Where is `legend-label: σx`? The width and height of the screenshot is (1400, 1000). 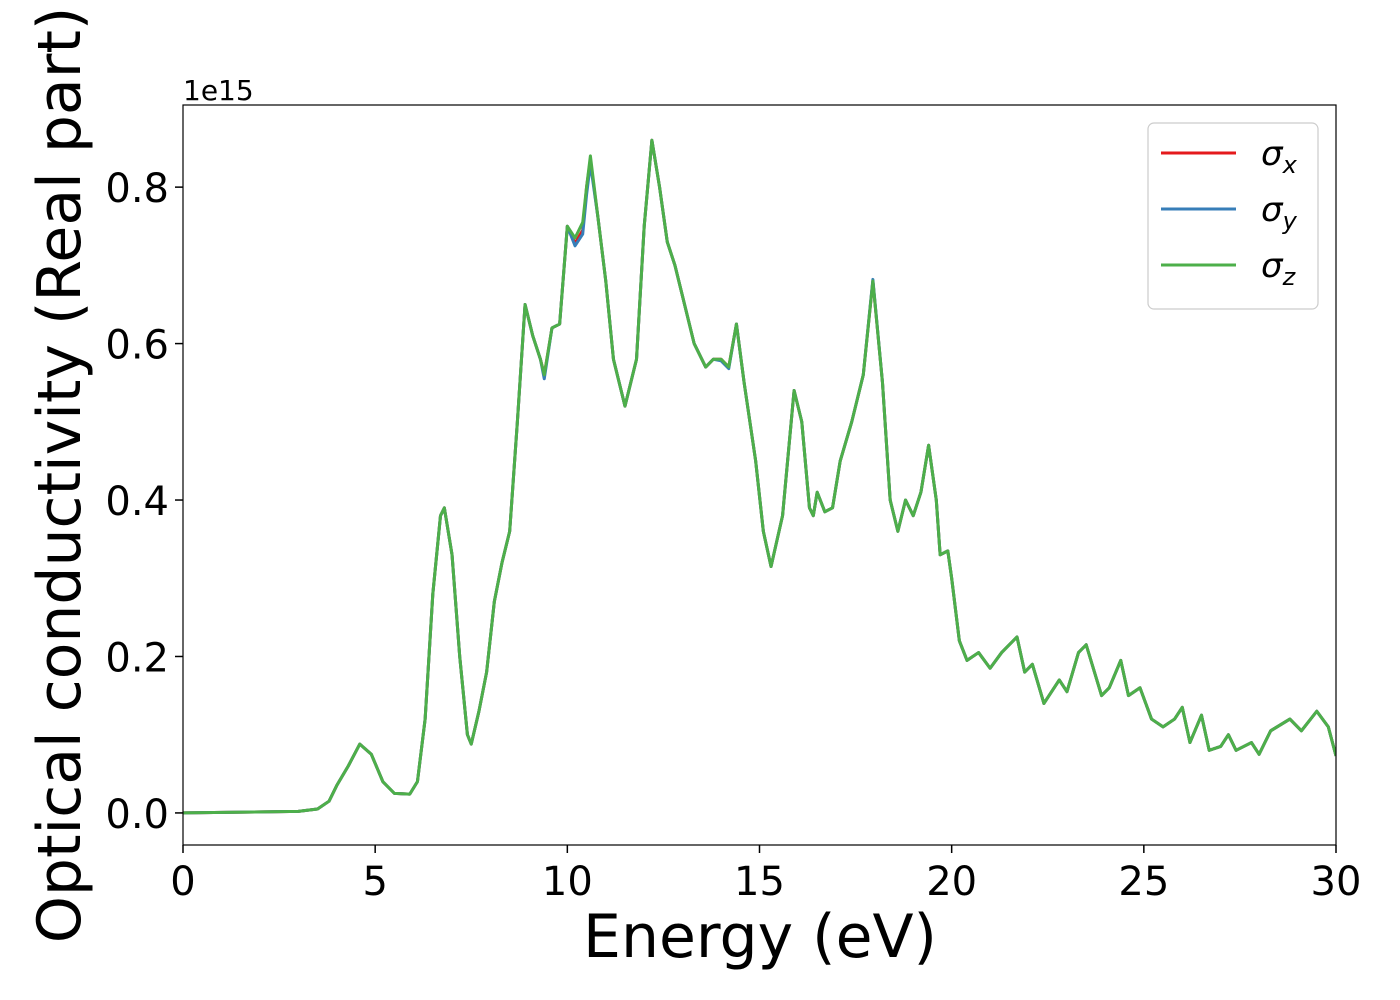
legend-label: σx is located at coordinates (1279, 156).